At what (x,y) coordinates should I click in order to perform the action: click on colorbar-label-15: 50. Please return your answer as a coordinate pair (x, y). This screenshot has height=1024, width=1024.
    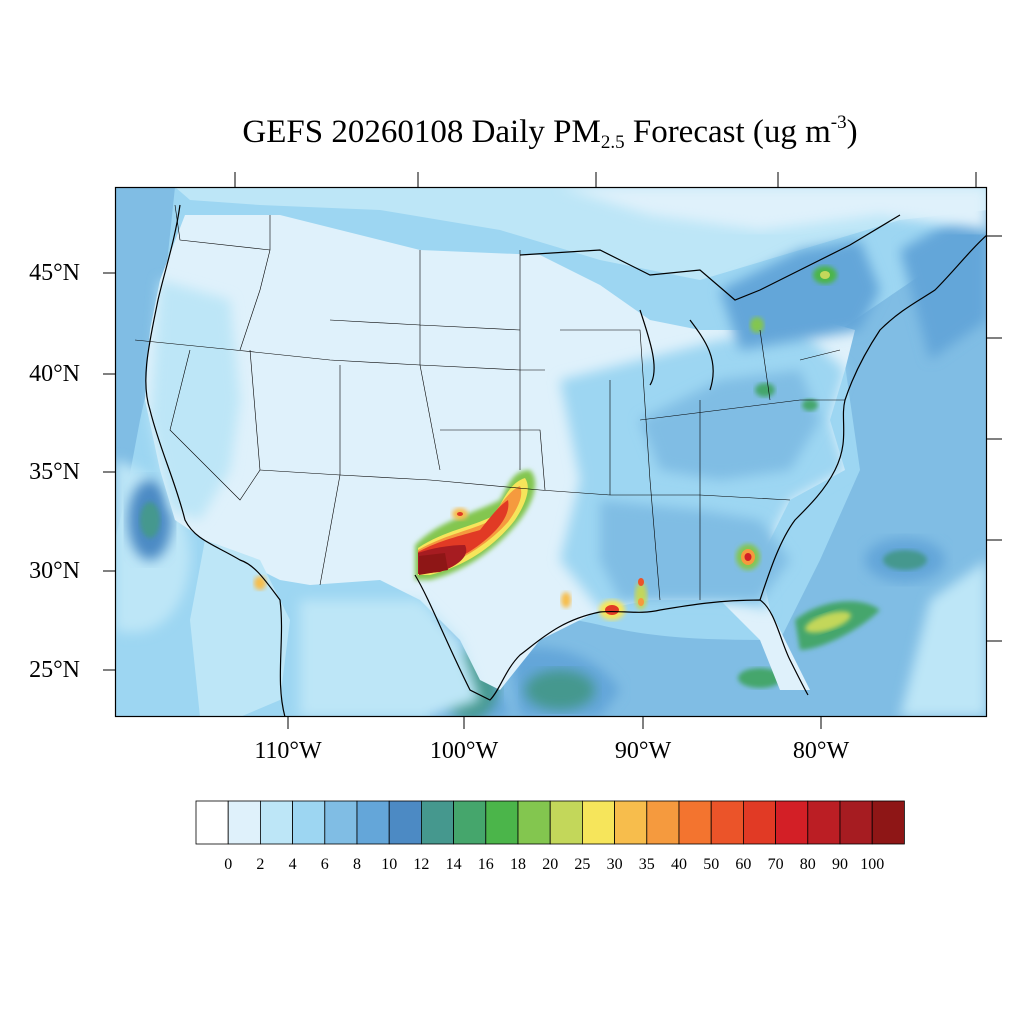
    Looking at the image, I should click on (711, 864).